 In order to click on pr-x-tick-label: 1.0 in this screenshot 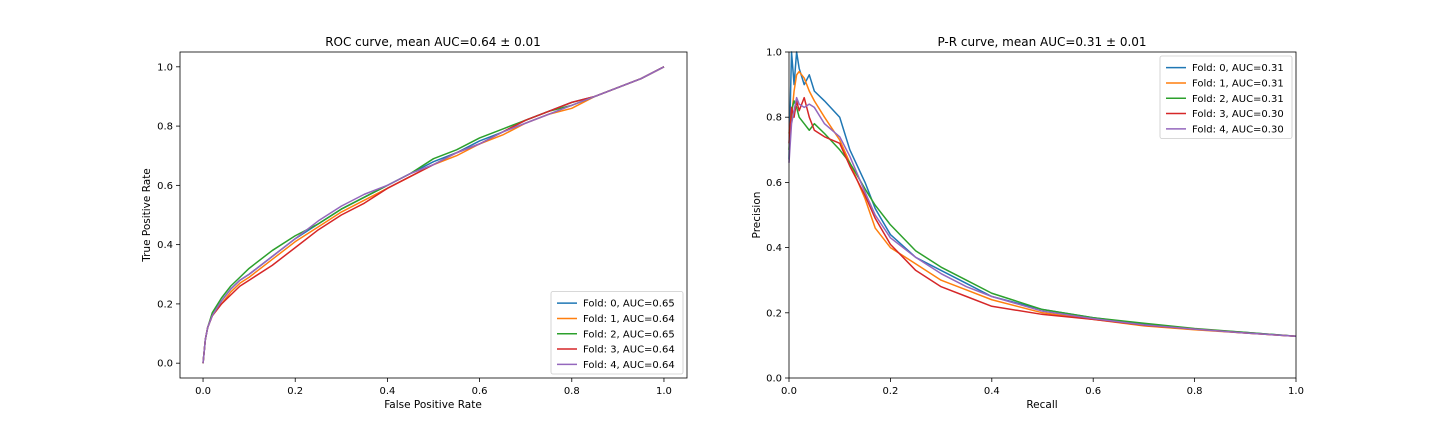, I will do `click(1296, 391)`.